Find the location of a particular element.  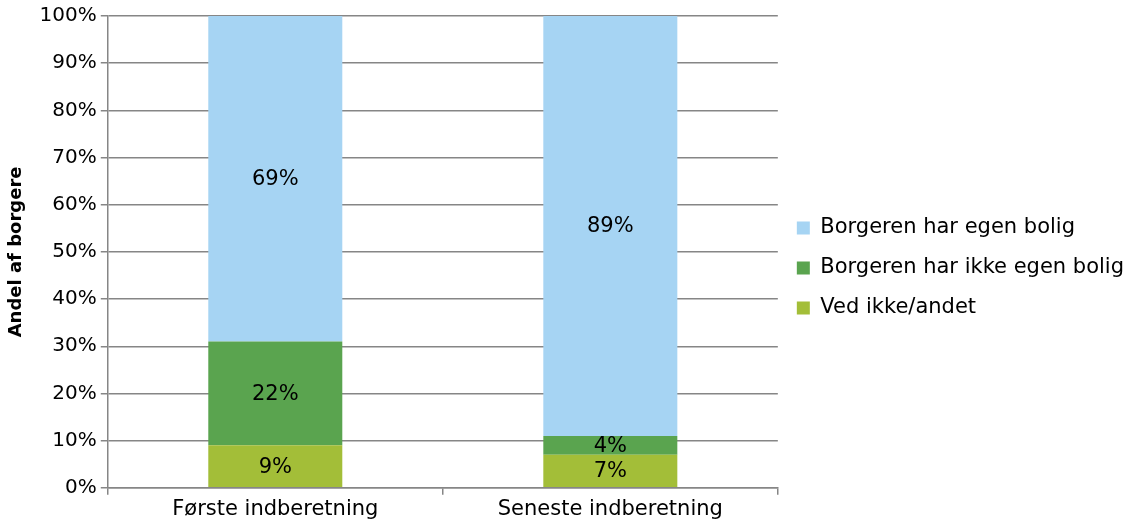

y-tick-label: 70% is located at coordinates (74, 155).